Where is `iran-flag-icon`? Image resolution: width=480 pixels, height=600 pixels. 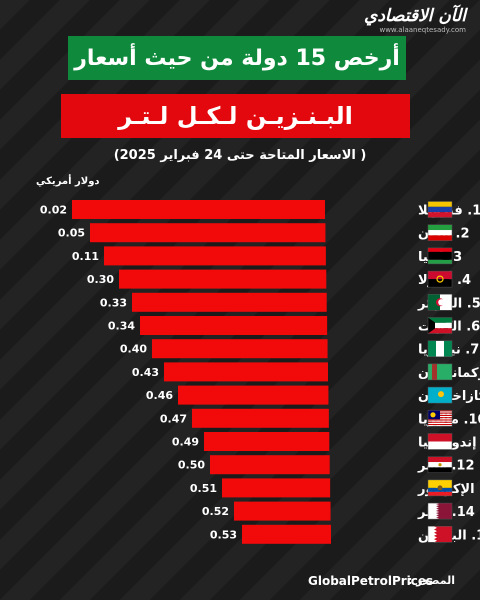
iran-flag-icon is located at coordinates (440, 232).